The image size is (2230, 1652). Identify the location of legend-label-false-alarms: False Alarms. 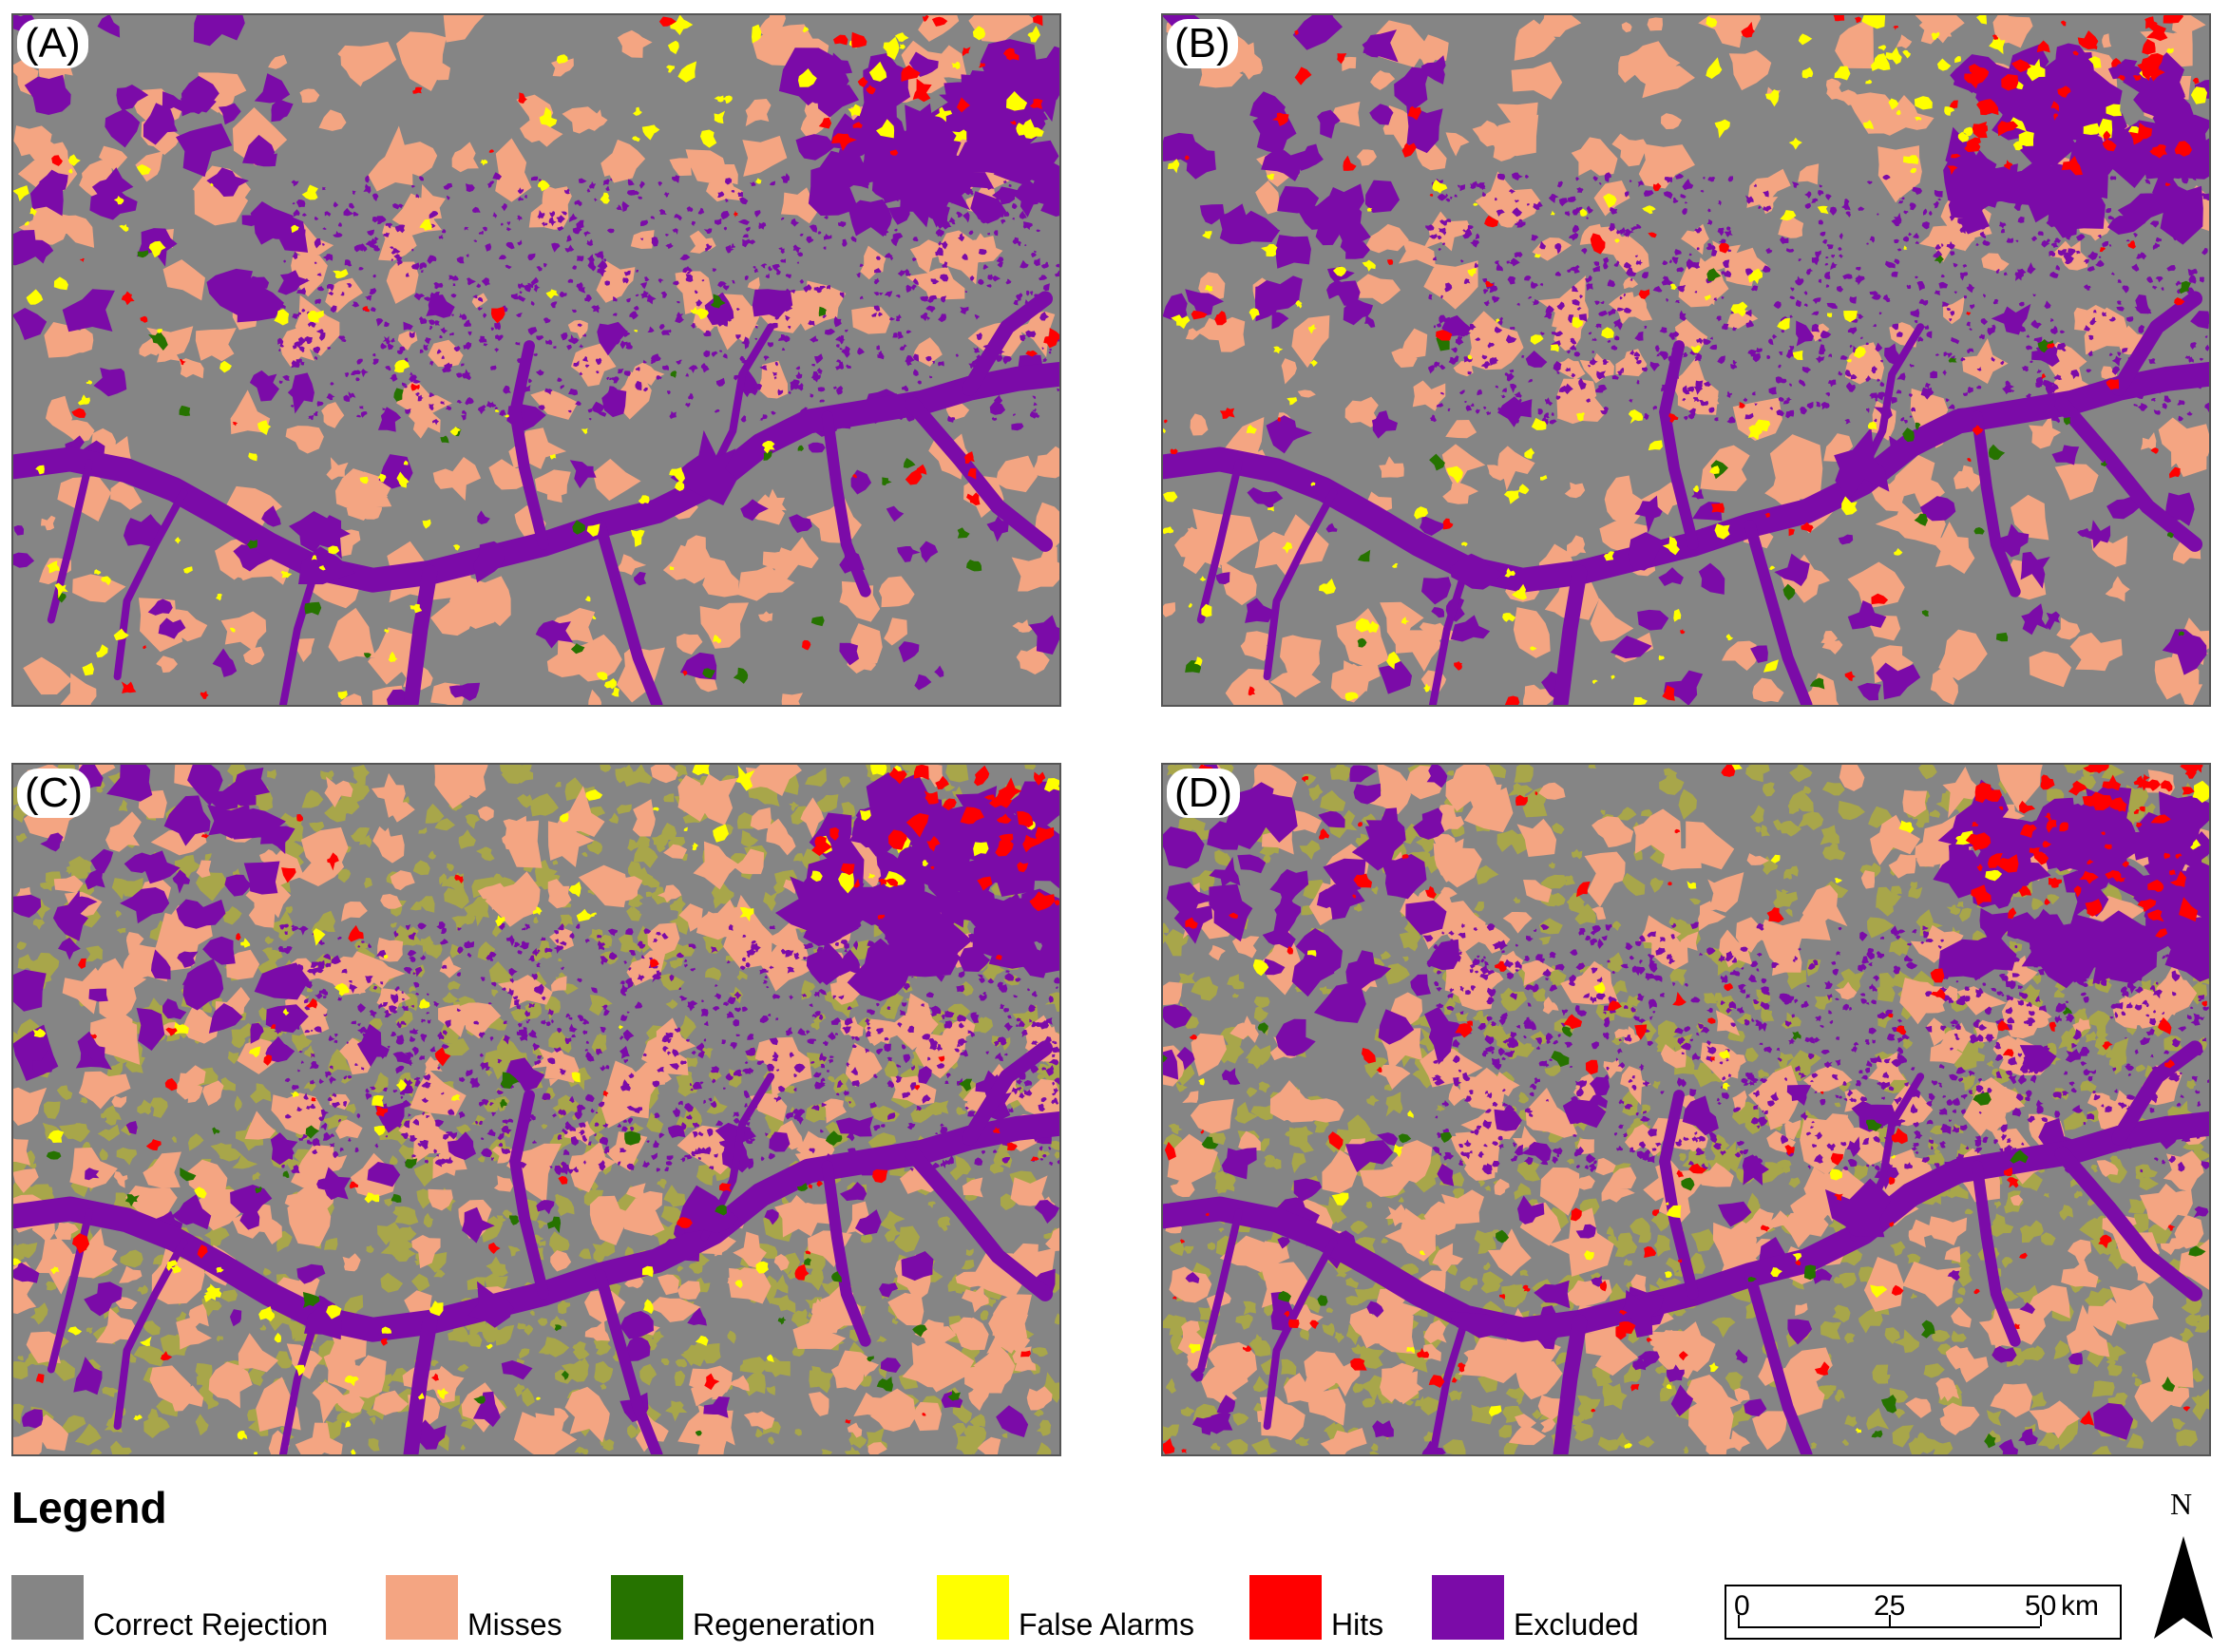
(1106, 1624).